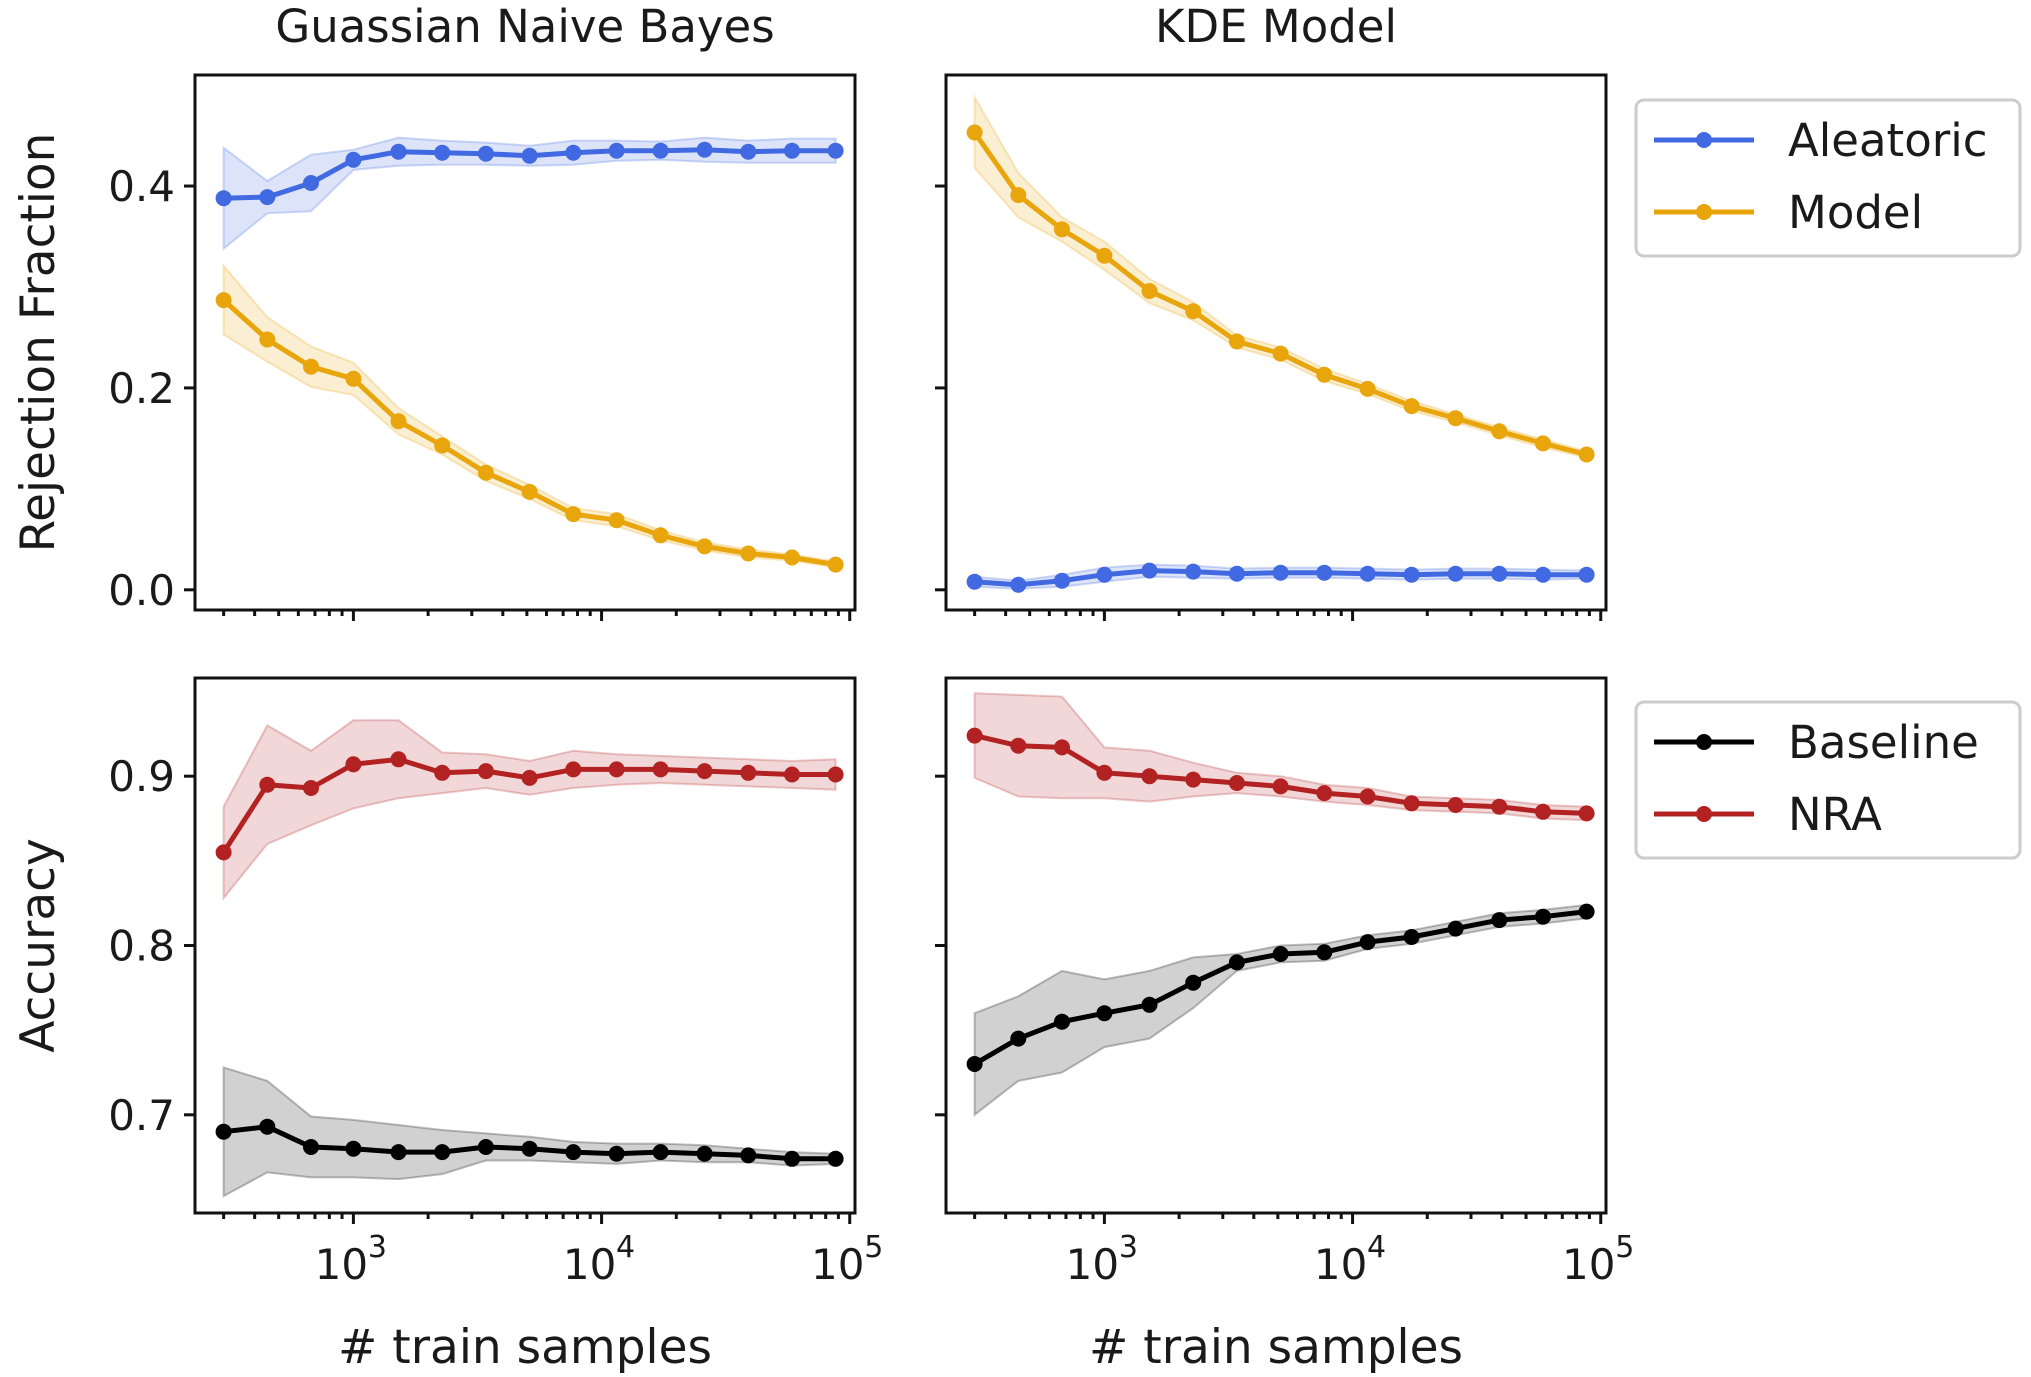 Image resolution: width=2031 pixels, height=1377 pixels. I want to click on band-model, so click(529, 416).